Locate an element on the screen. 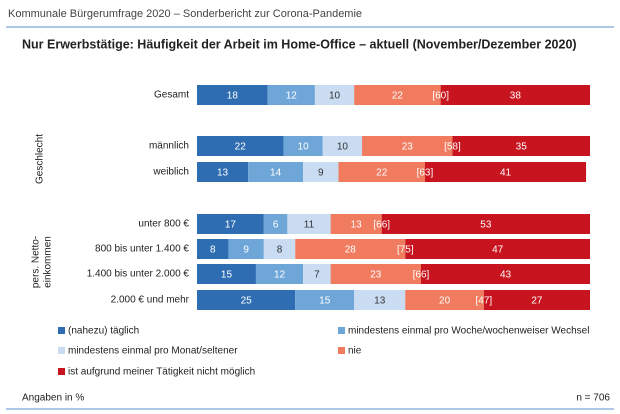 The width and height of the screenshot is (620, 414). category-label: 800 bis unter 1.400 € is located at coordinates (142, 249).